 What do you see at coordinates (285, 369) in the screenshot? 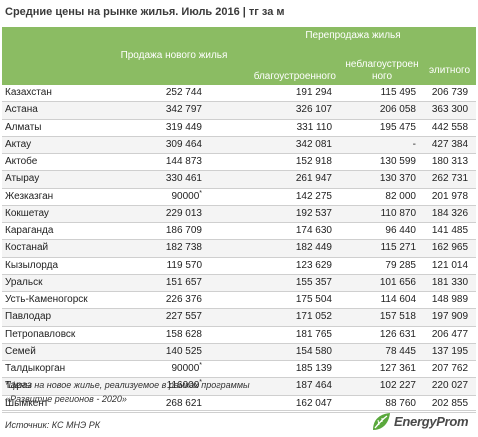
I see `cell-improved: 185 139` at bounding box center [285, 369].